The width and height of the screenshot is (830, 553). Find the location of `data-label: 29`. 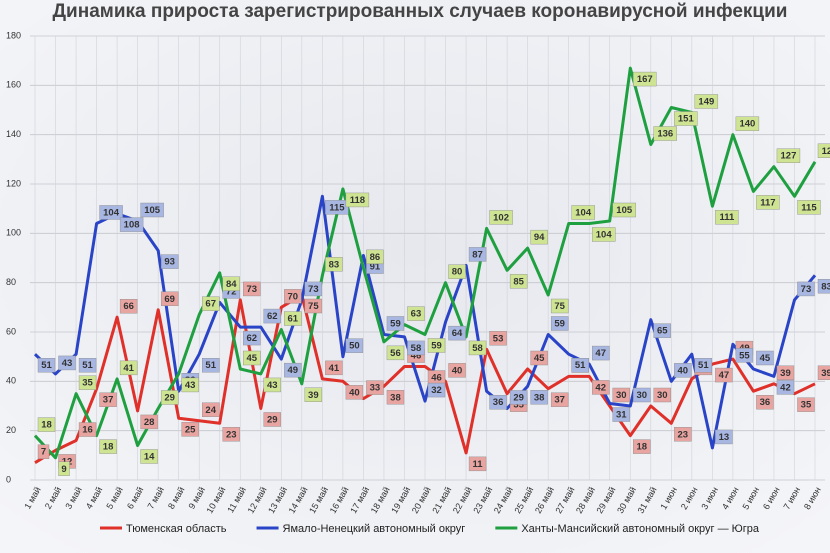

data-label: 29 is located at coordinates (169, 397).